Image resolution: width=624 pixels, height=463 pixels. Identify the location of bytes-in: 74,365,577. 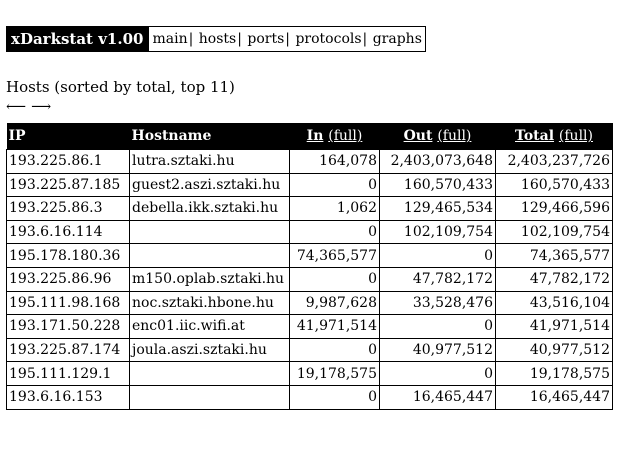
(334, 255).